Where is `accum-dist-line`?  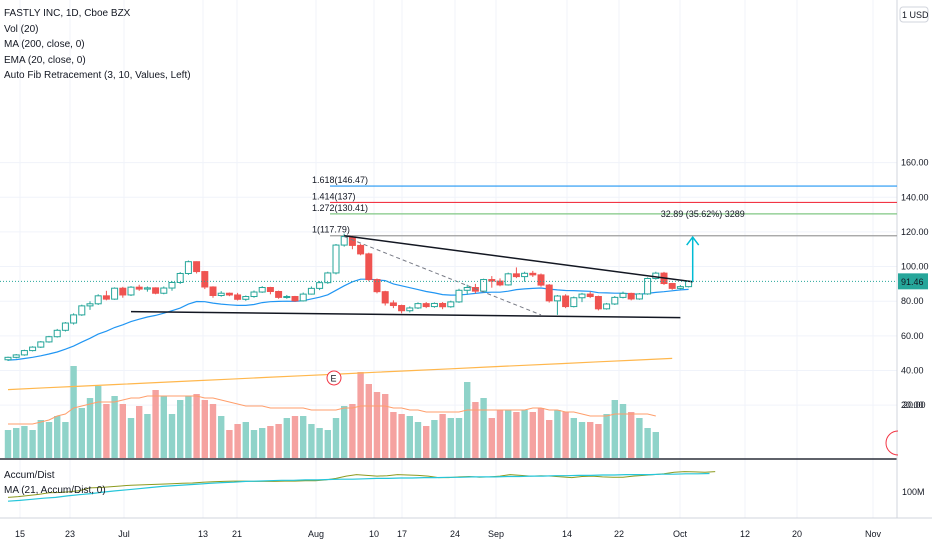 accum-dist-line is located at coordinates (361, 484).